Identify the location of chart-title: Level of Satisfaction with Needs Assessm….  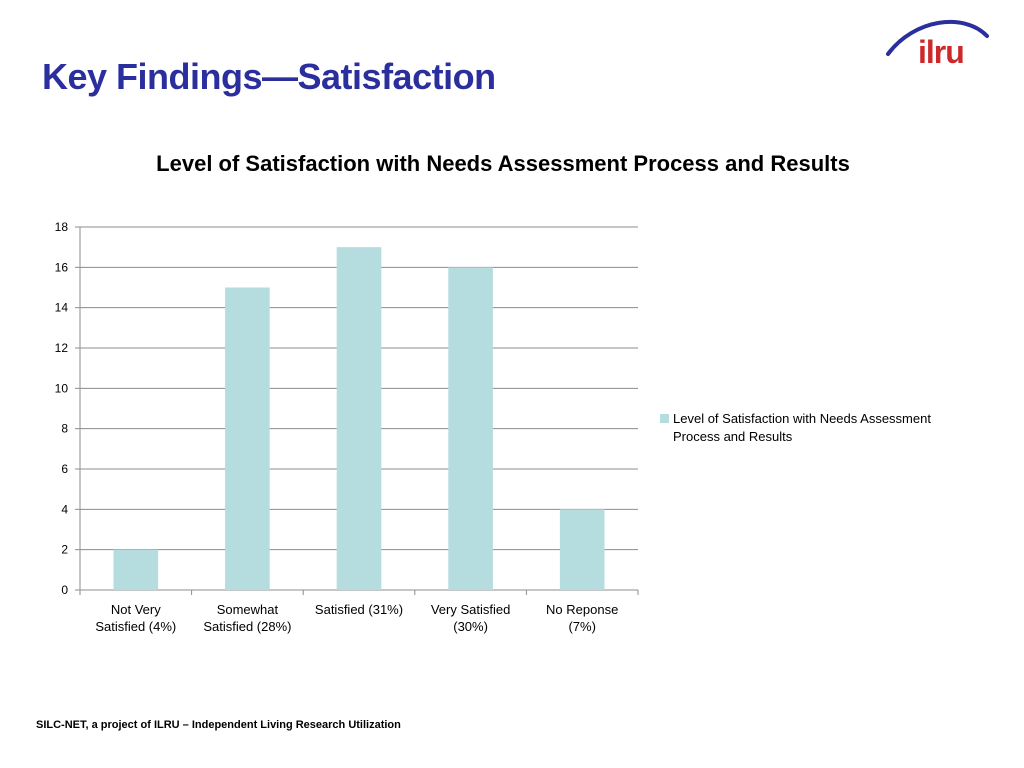
(503, 163).